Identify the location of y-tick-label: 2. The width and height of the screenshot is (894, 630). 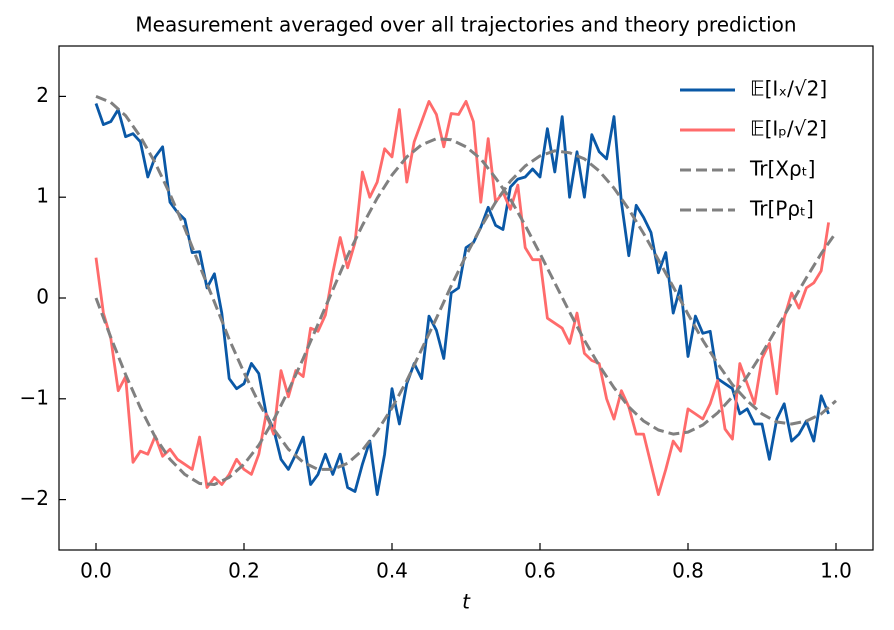
(42, 95).